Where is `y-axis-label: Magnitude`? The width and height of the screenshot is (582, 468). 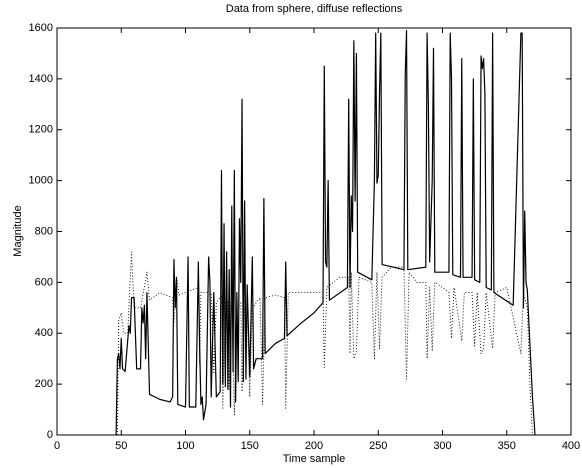 y-axis-label: Magnitude is located at coordinates (18, 230).